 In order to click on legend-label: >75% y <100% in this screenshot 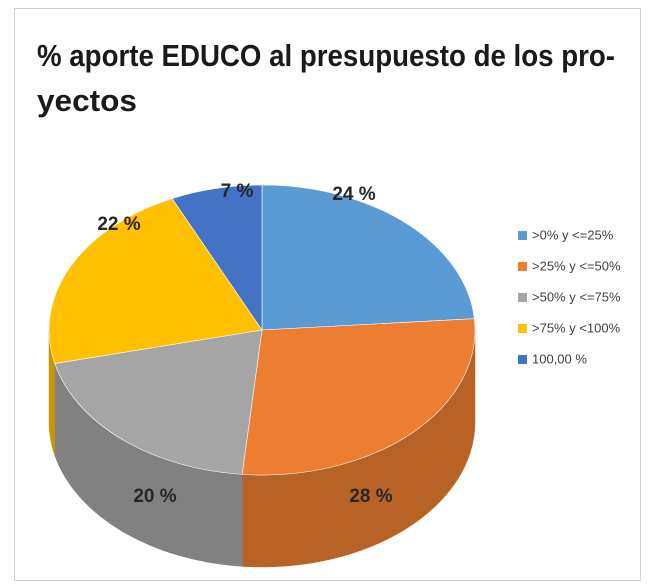, I will do `click(576, 327)`.